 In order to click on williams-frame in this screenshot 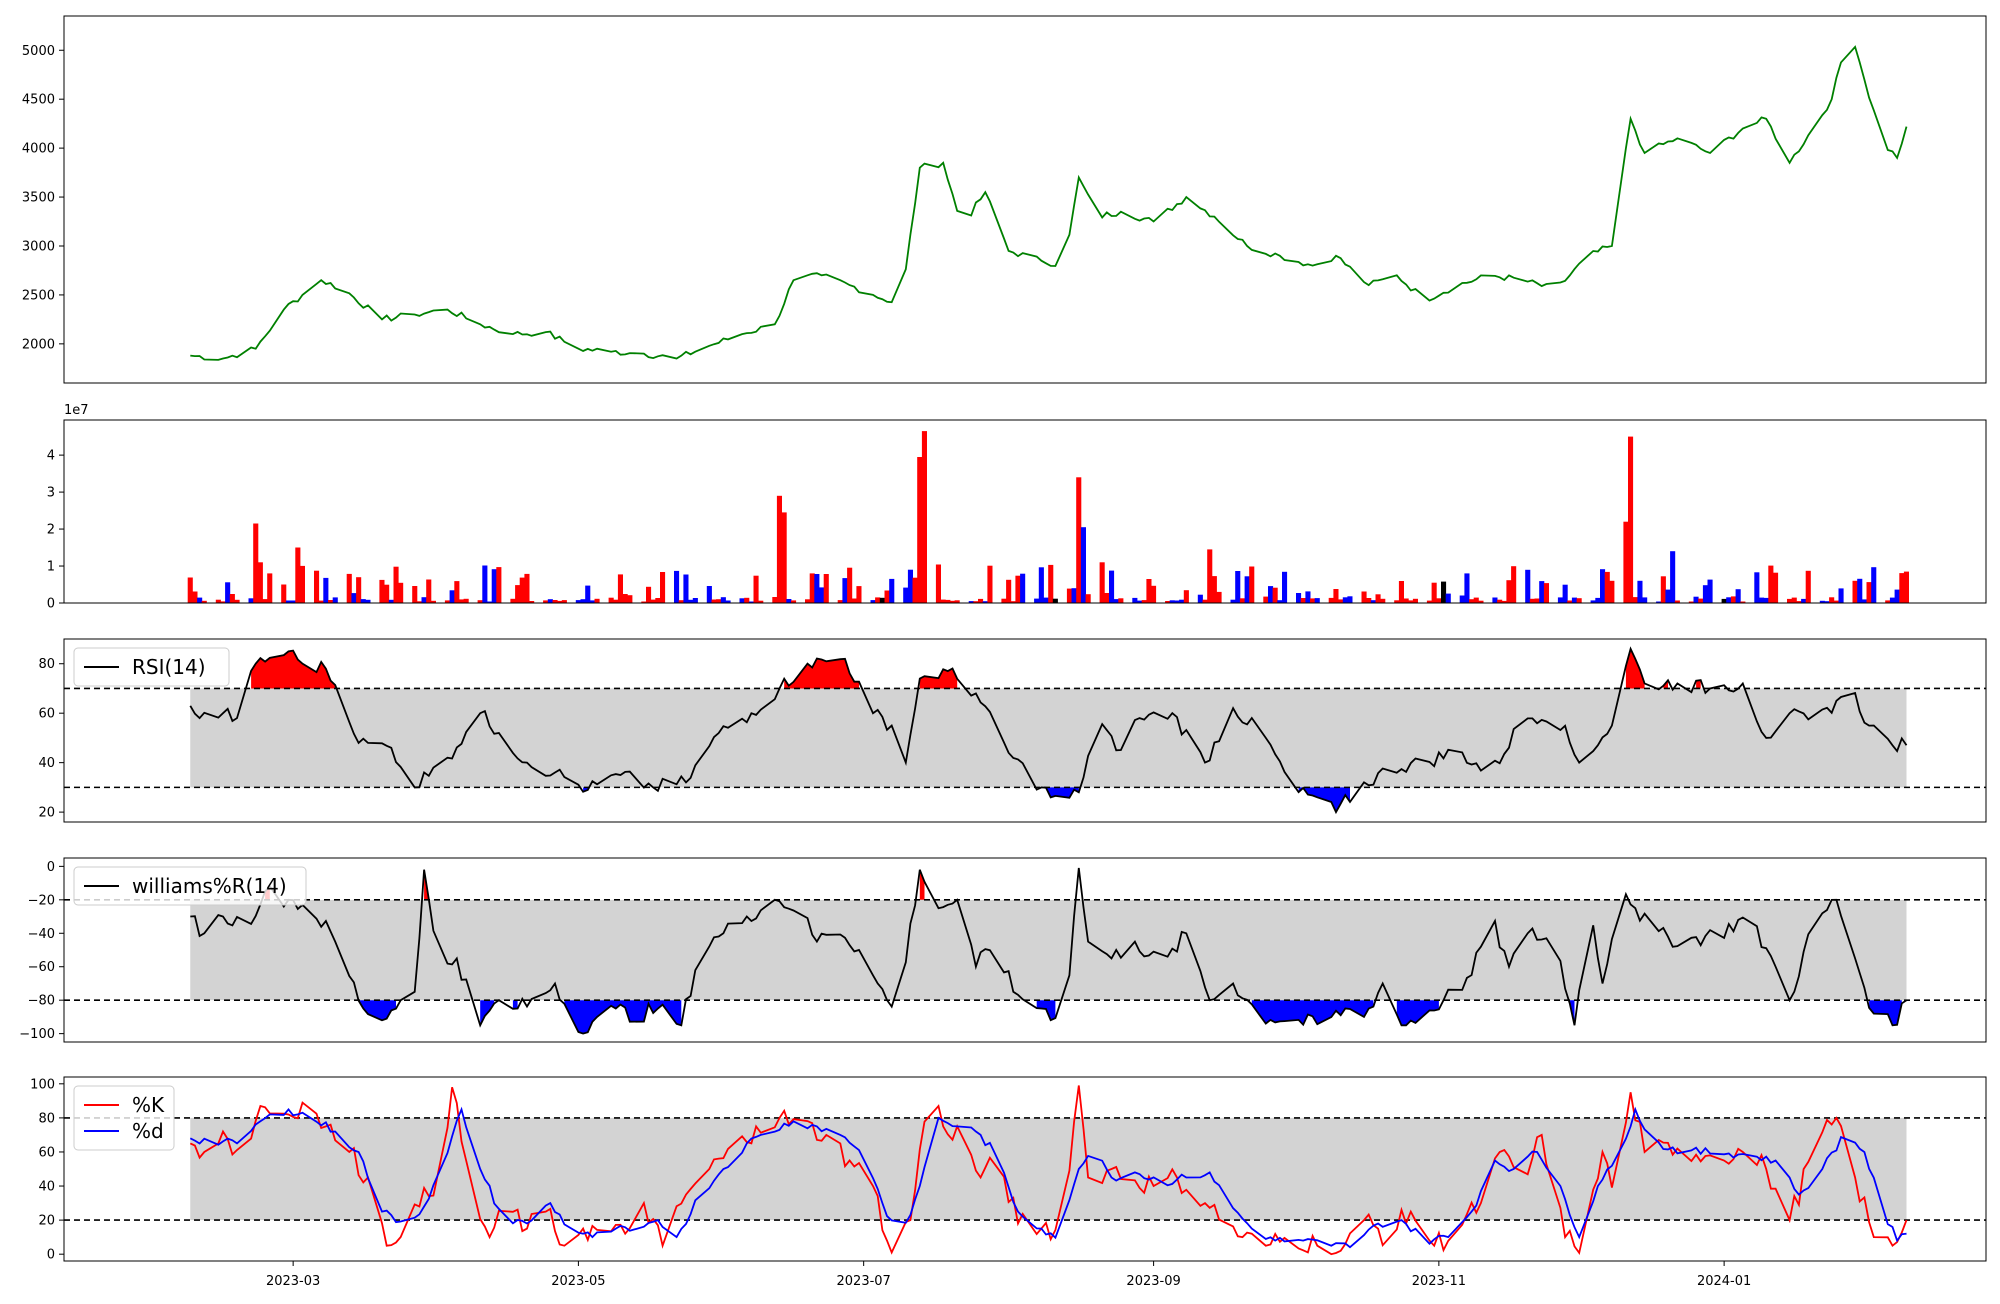, I will do `click(1025, 950)`.